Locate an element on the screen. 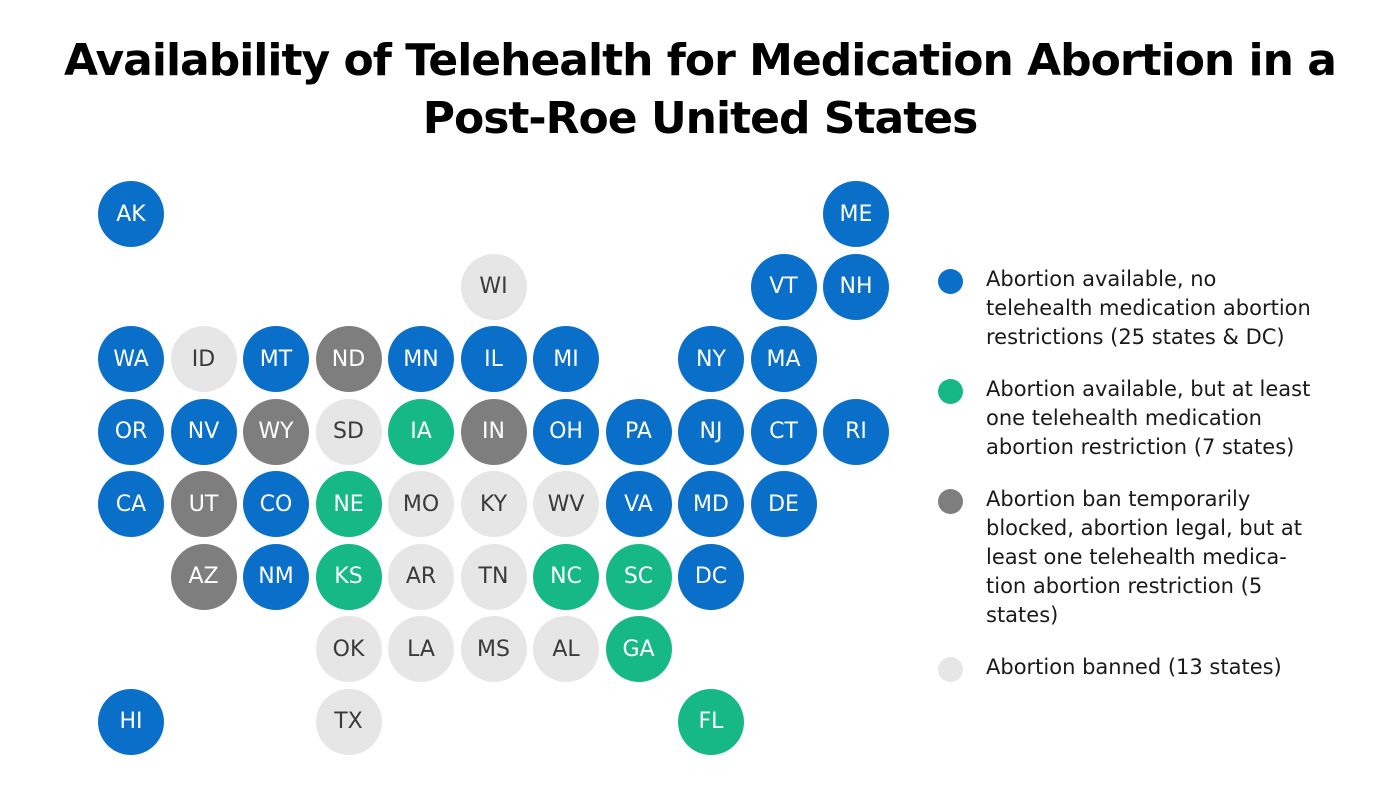 This screenshot has height=785, width=1400. state-code-label: GA is located at coordinates (638, 649).